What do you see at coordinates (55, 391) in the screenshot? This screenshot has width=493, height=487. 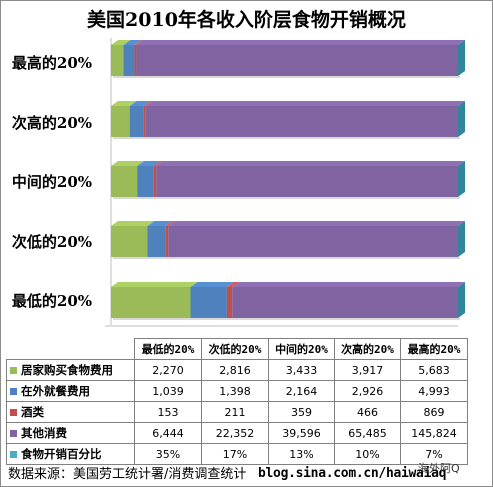 I see `legend-label: 在外就餐费用` at bounding box center [55, 391].